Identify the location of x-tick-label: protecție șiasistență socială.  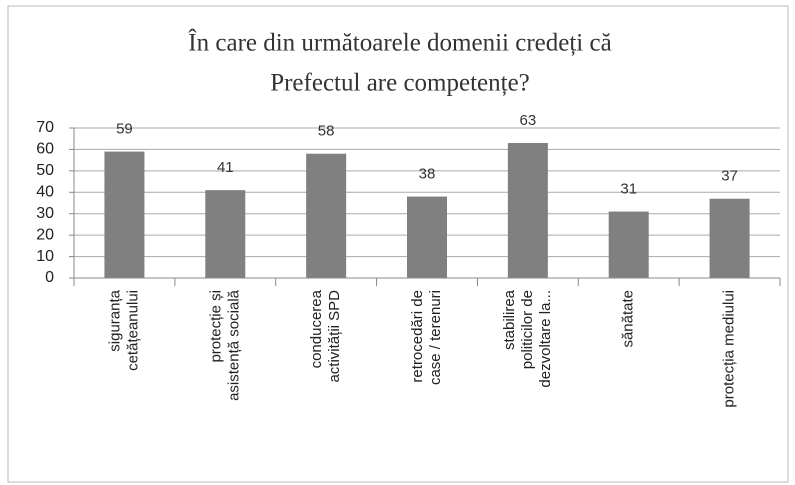
(224, 345).